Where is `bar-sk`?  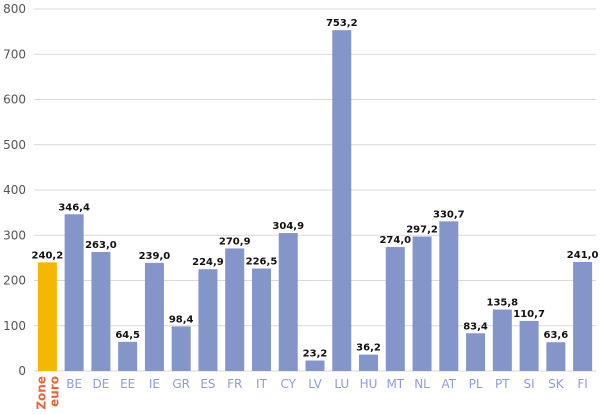 bar-sk is located at coordinates (556, 356).